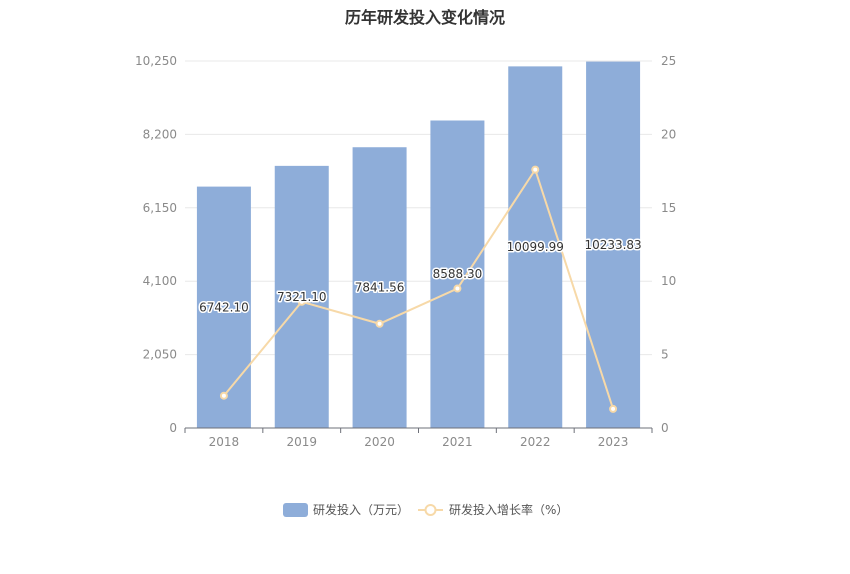 This screenshot has height=574, width=850. I want to click on x-axis-tick-label: 2021, so click(457, 442).